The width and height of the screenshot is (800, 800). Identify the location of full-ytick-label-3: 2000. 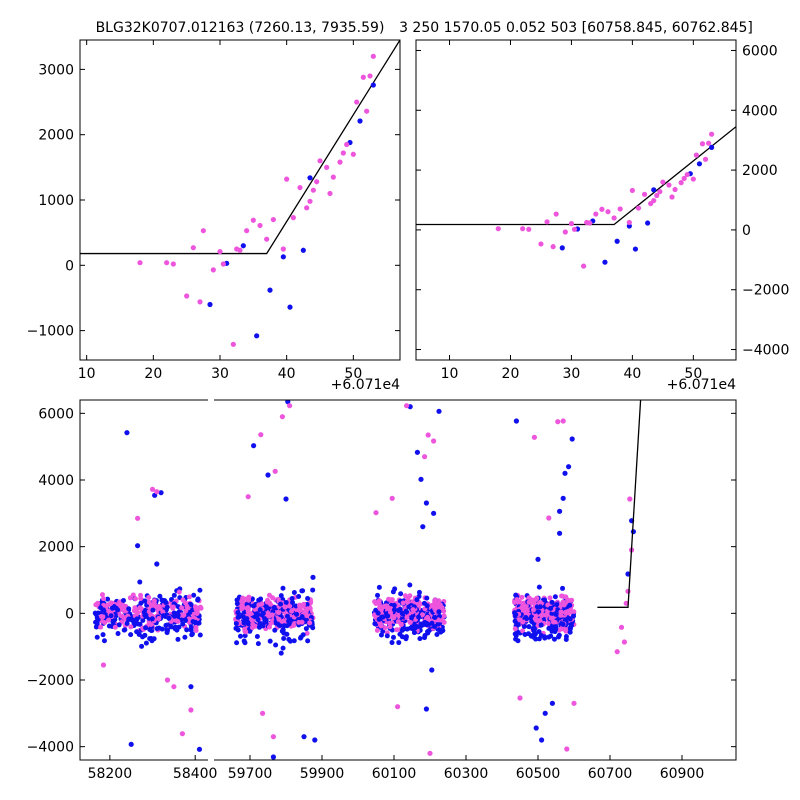
(56, 548).